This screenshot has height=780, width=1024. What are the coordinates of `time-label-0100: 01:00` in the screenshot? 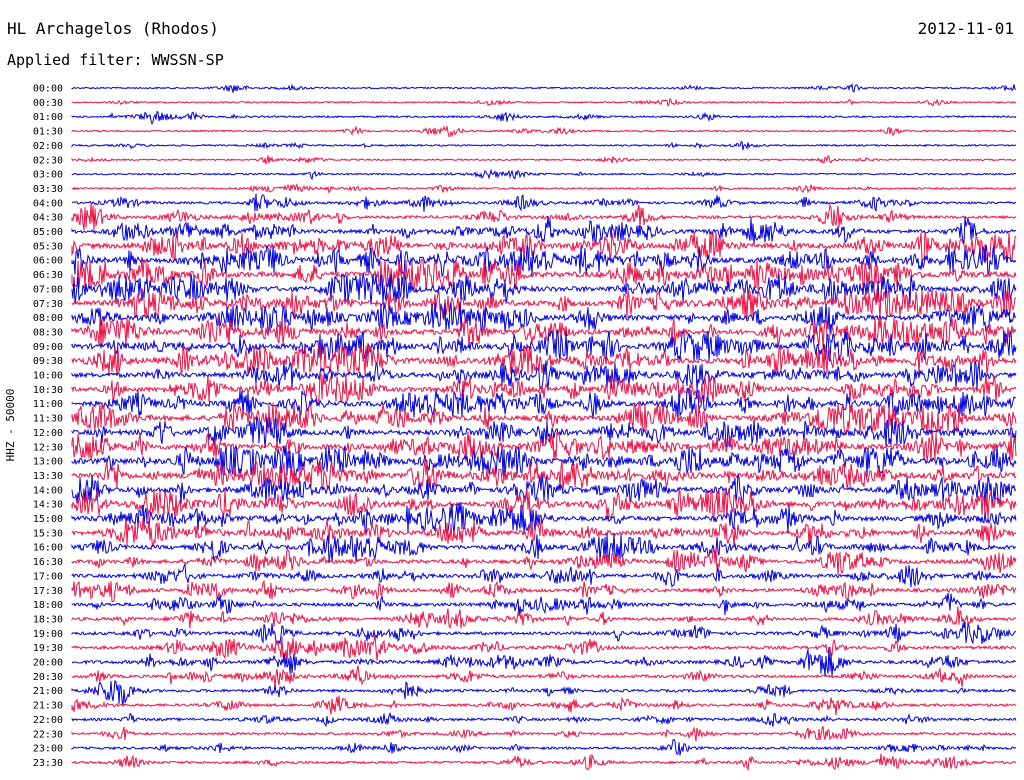 It's located at (48, 117).